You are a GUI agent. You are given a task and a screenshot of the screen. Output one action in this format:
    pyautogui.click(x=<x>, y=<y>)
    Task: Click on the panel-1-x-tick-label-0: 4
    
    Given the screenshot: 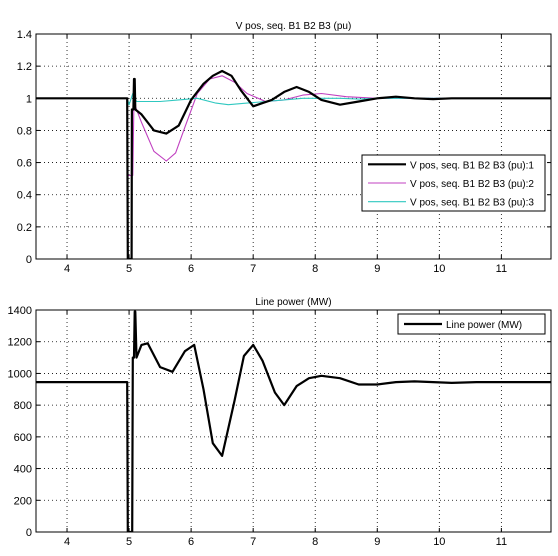 What is the action you would take?
    pyautogui.click(x=67, y=269)
    